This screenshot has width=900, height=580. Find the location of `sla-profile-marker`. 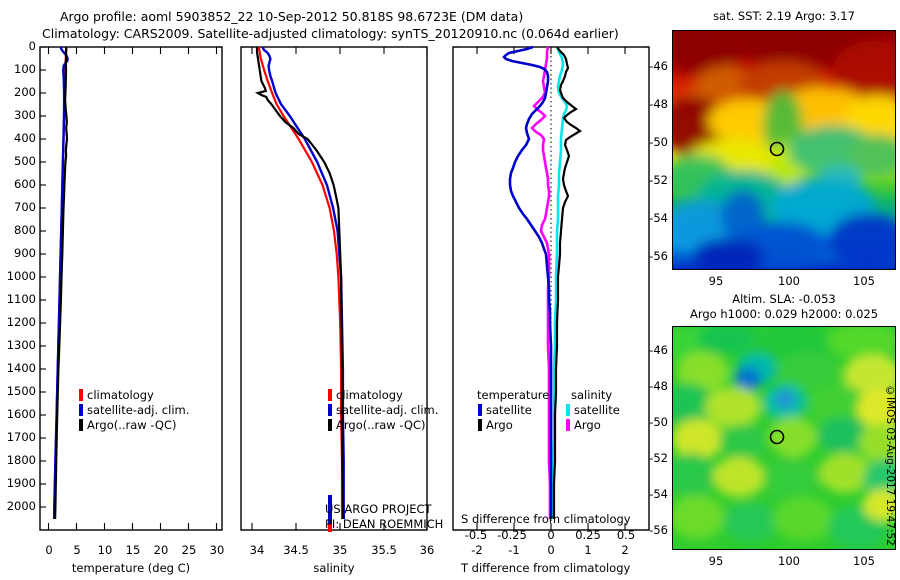

sla-profile-marker is located at coordinates (777, 437).